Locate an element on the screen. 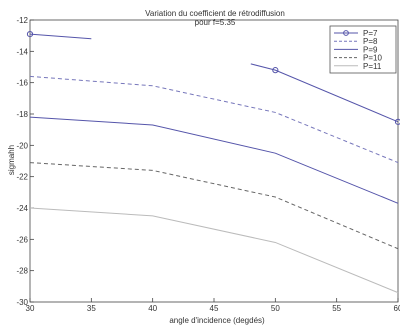  y-tick-label: -30 is located at coordinates (22, 302).